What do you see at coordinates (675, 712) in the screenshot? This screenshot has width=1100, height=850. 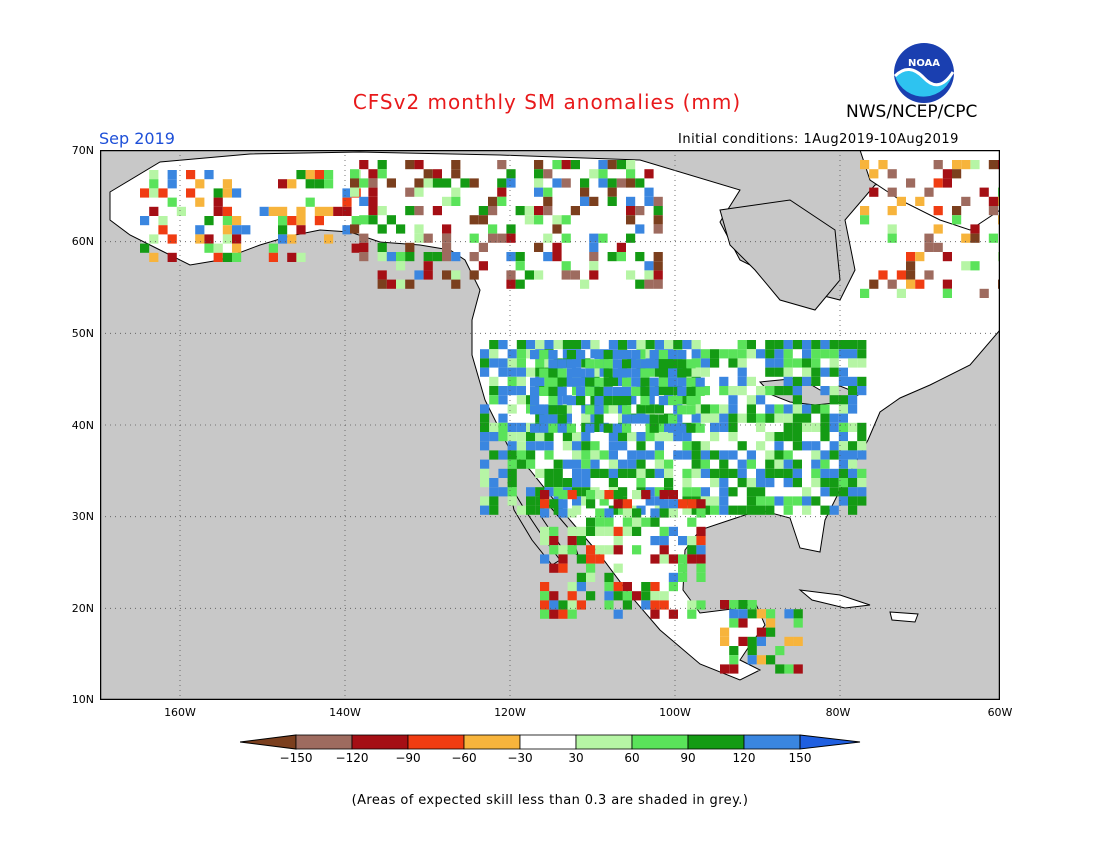 I see `lon-label: 100W` at bounding box center [675, 712].